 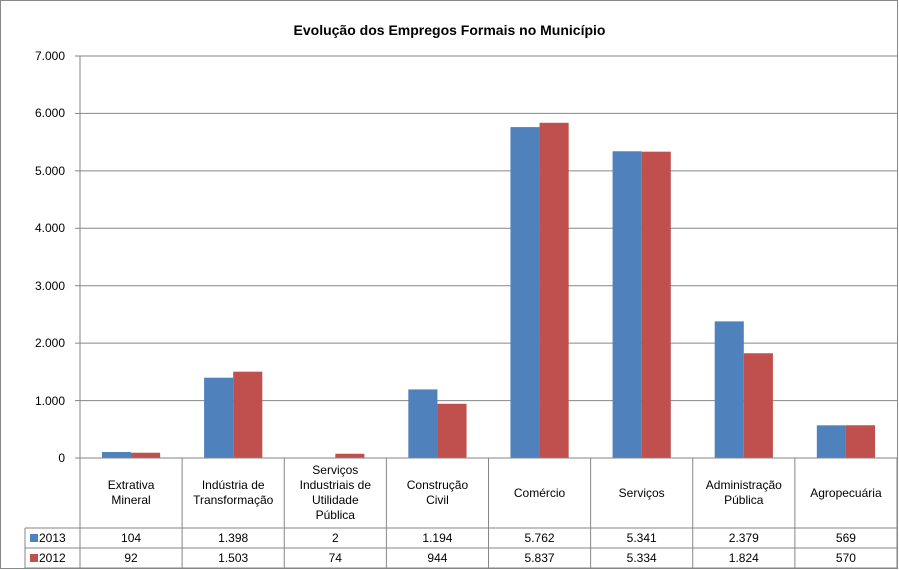 I want to click on x-tick-label: Serviços, so click(x=641, y=492).